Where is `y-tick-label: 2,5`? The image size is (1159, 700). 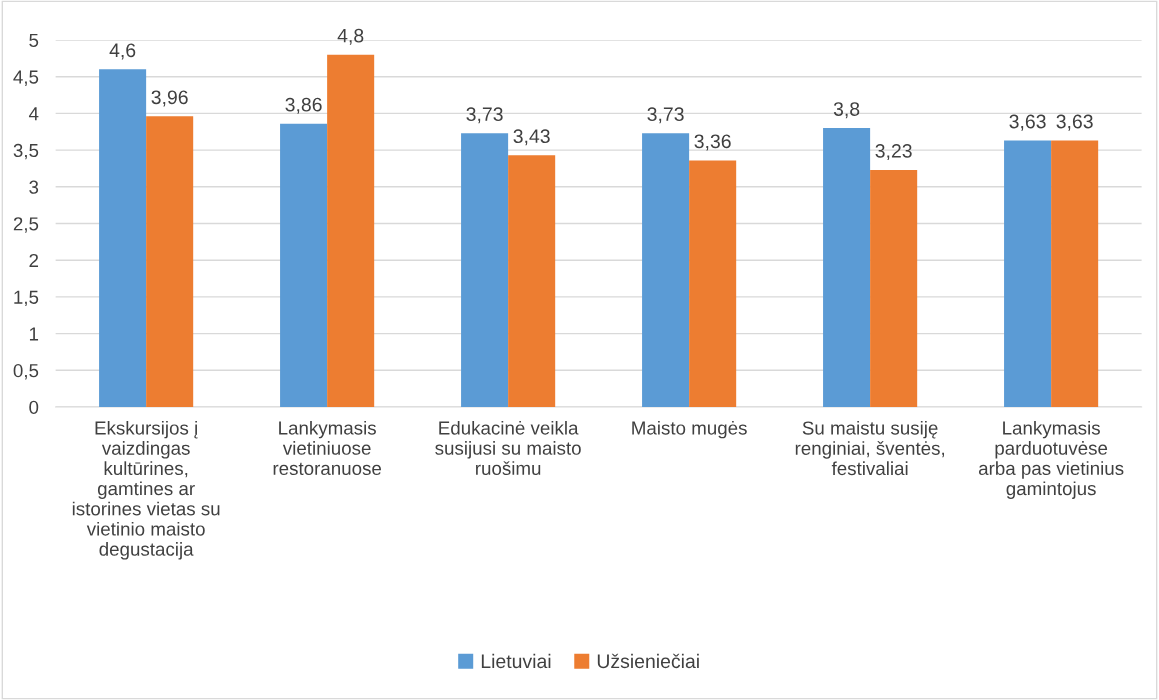 y-tick-label: 2,5 is located at coordinates (26, 225).